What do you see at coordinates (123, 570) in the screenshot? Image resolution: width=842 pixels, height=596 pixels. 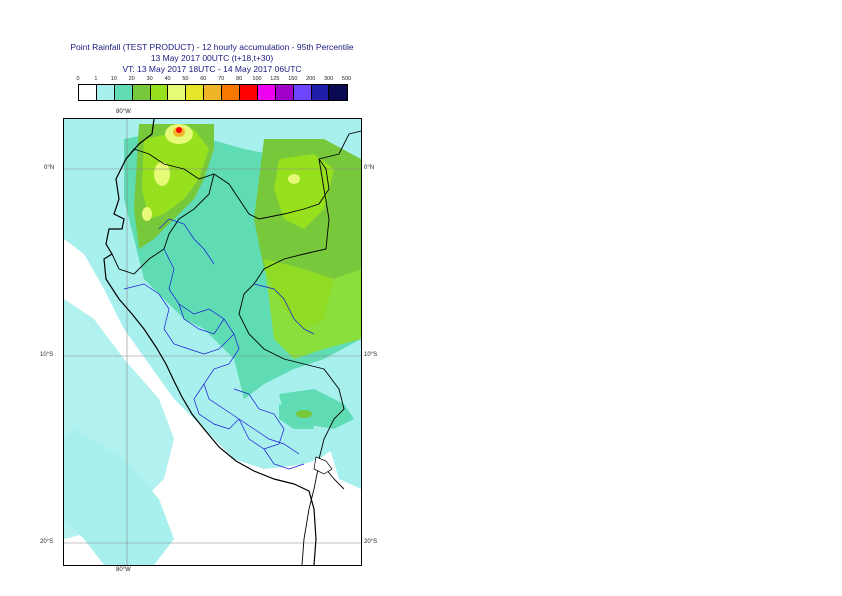 I see `lon-label-bottom: 80°W` at bounding box center [123, 570].